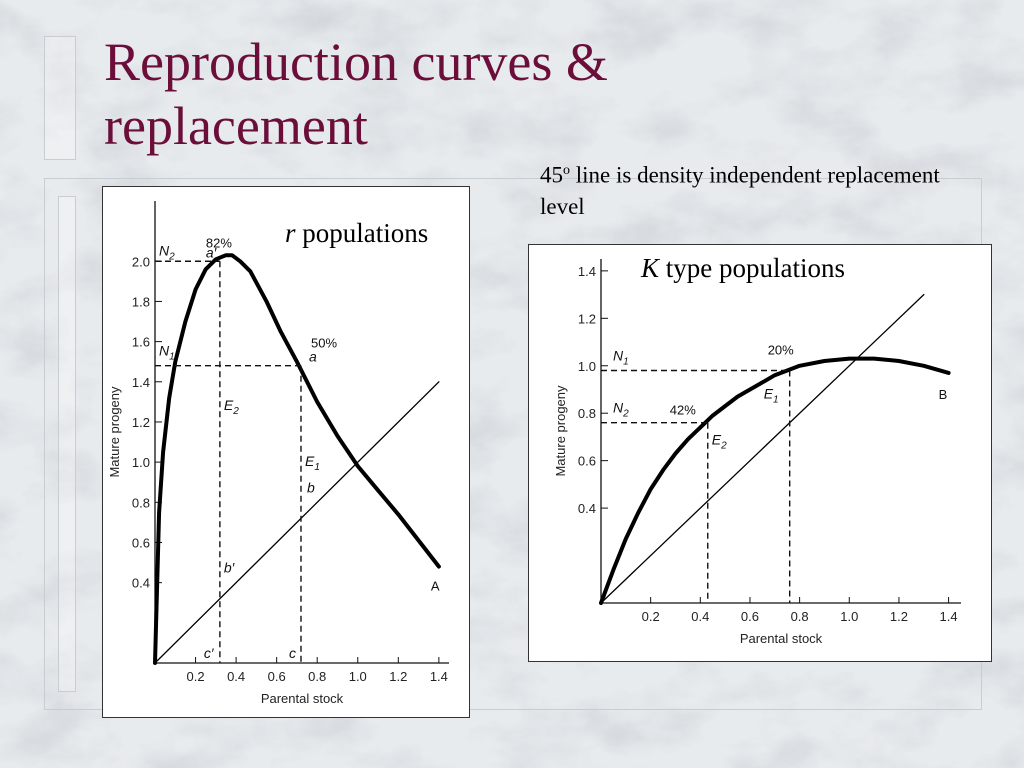 The width and height of the screenshot is (1024, 768). I want to click on slide-title: Reproduction curves & replacement, so click(356, 94).